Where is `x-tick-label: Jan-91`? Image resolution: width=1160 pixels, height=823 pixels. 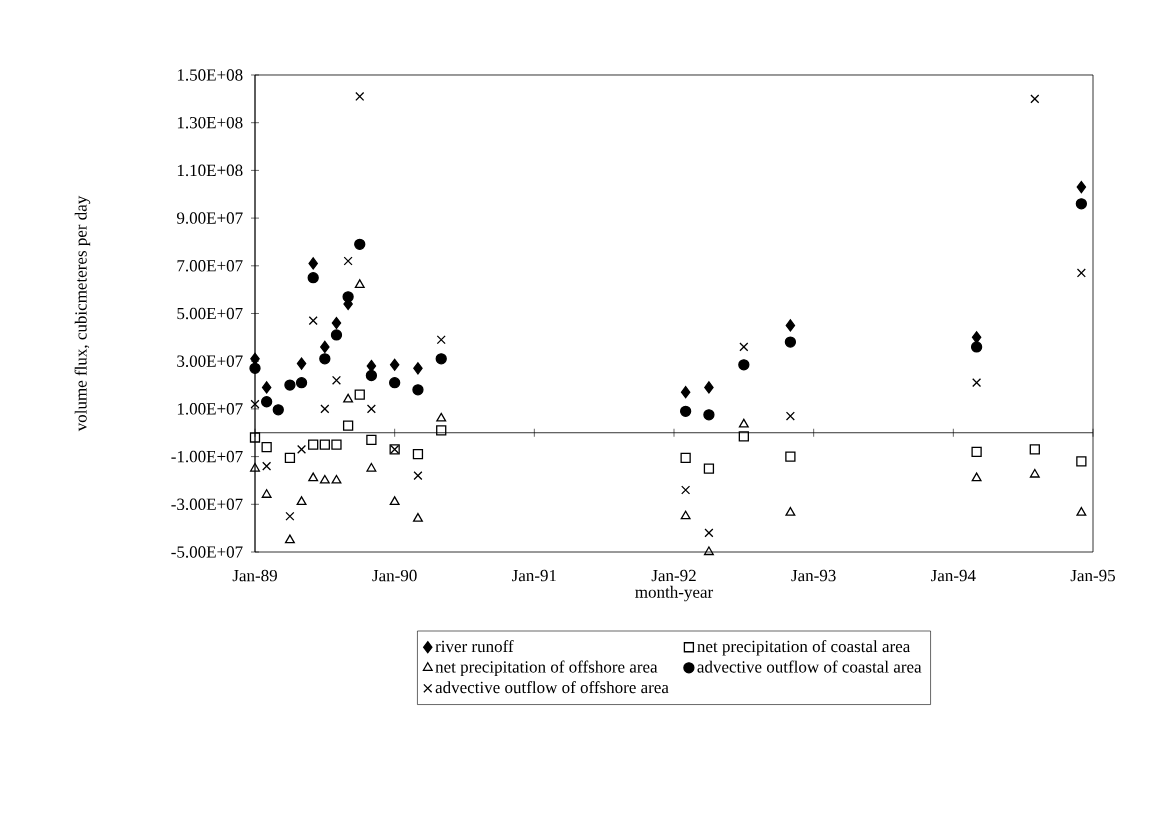 x-tick-label: Jan-91 is located at coordinates (534, 575).